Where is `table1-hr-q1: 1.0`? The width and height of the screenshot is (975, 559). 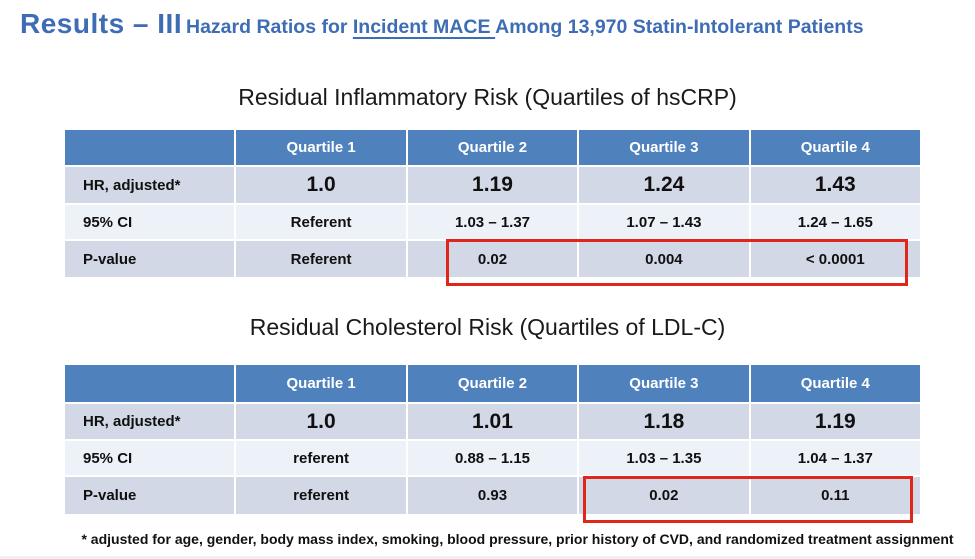 table1-hr-q1: 1.0 is located at coordinates (321, 185).